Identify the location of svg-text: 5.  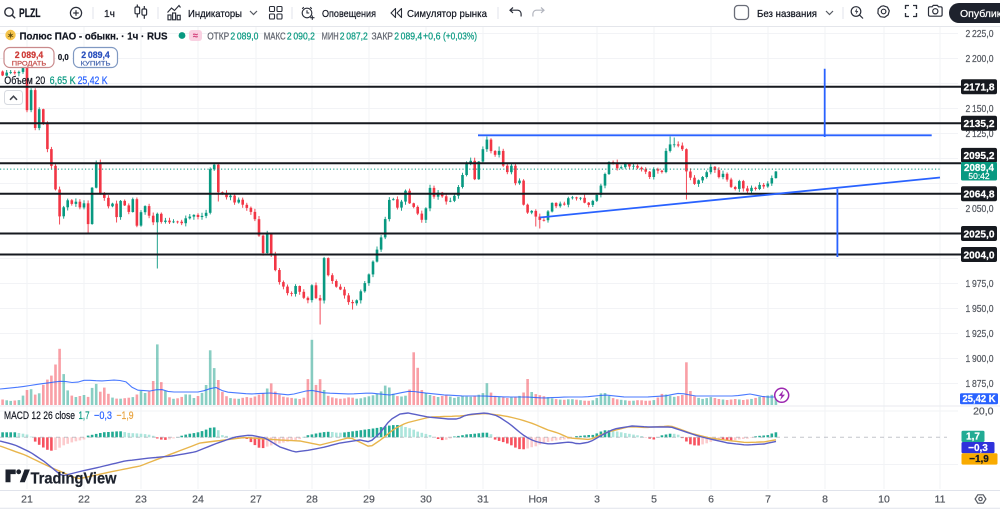
(654, 500).